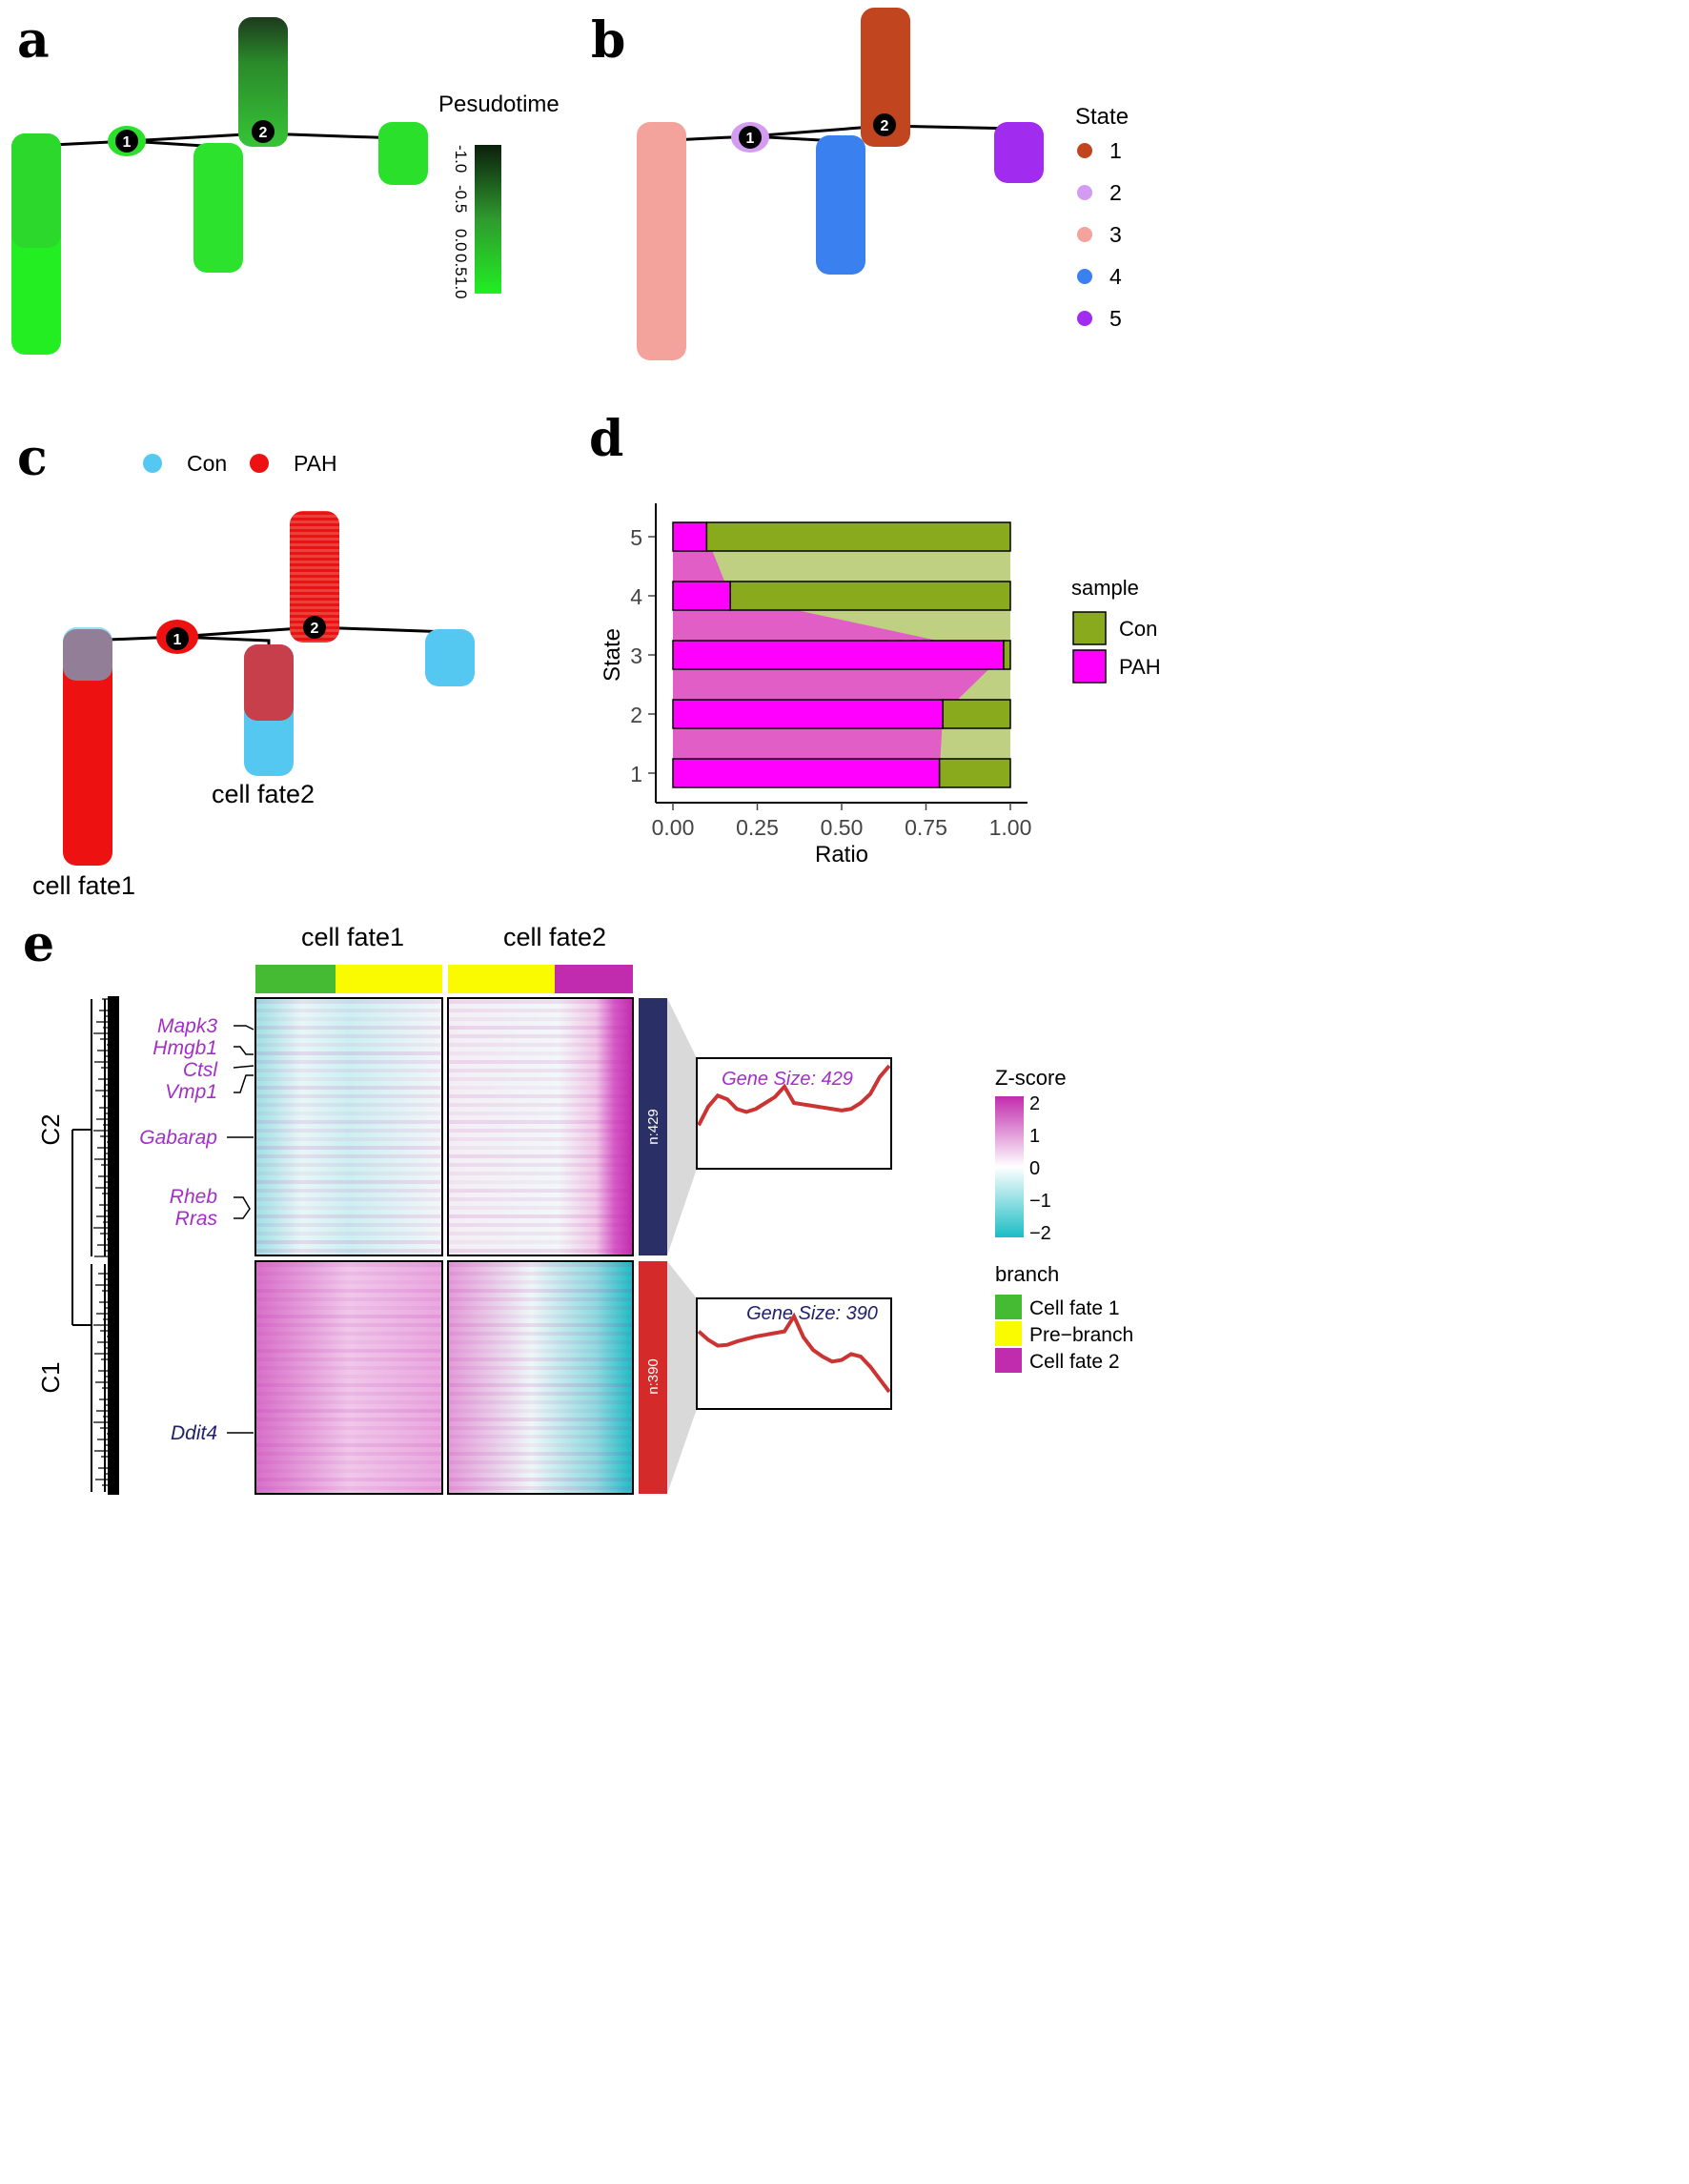 This screenshot has height=2184, width=1689. Describe the element at coordinates (860, 184) in the screenshot. I see `panel-b: b 1 2 State 1 2 3 4 5` at that location.